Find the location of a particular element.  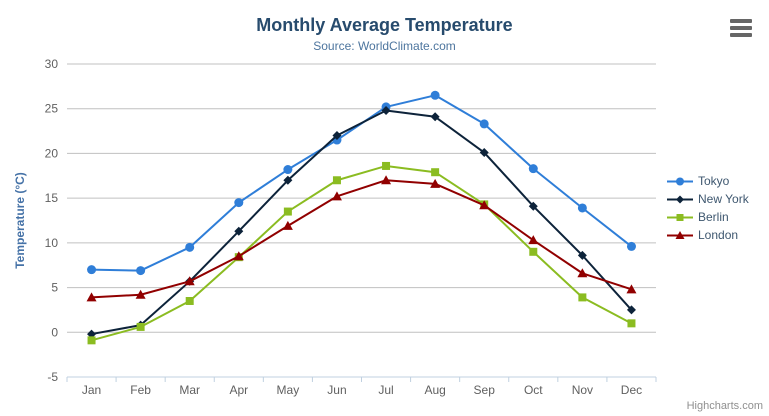

x-axis-label: Oct is located at coordinates (533, 390).